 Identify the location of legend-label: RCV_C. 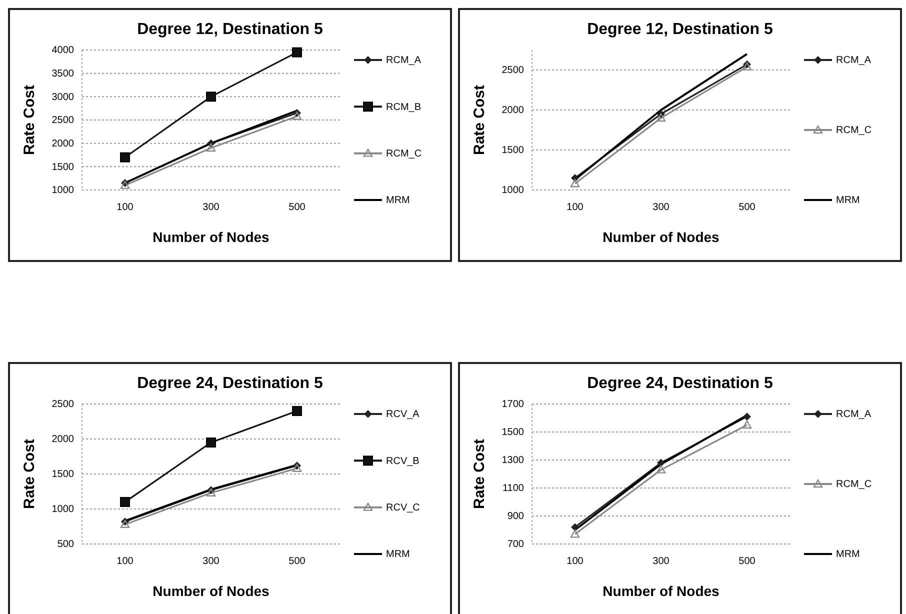
(403, 508).